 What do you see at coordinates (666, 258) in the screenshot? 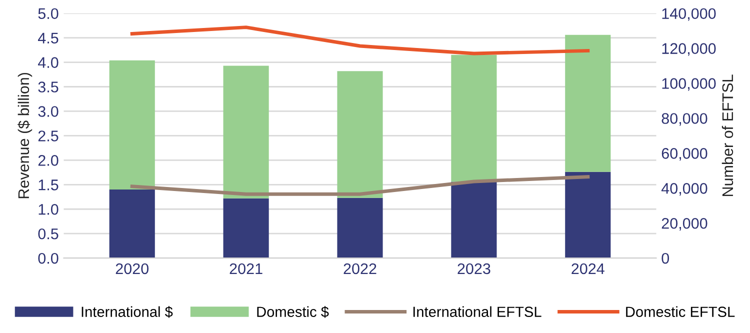
I see `y2-tick-label: 0` at bounding box center [666, 258].